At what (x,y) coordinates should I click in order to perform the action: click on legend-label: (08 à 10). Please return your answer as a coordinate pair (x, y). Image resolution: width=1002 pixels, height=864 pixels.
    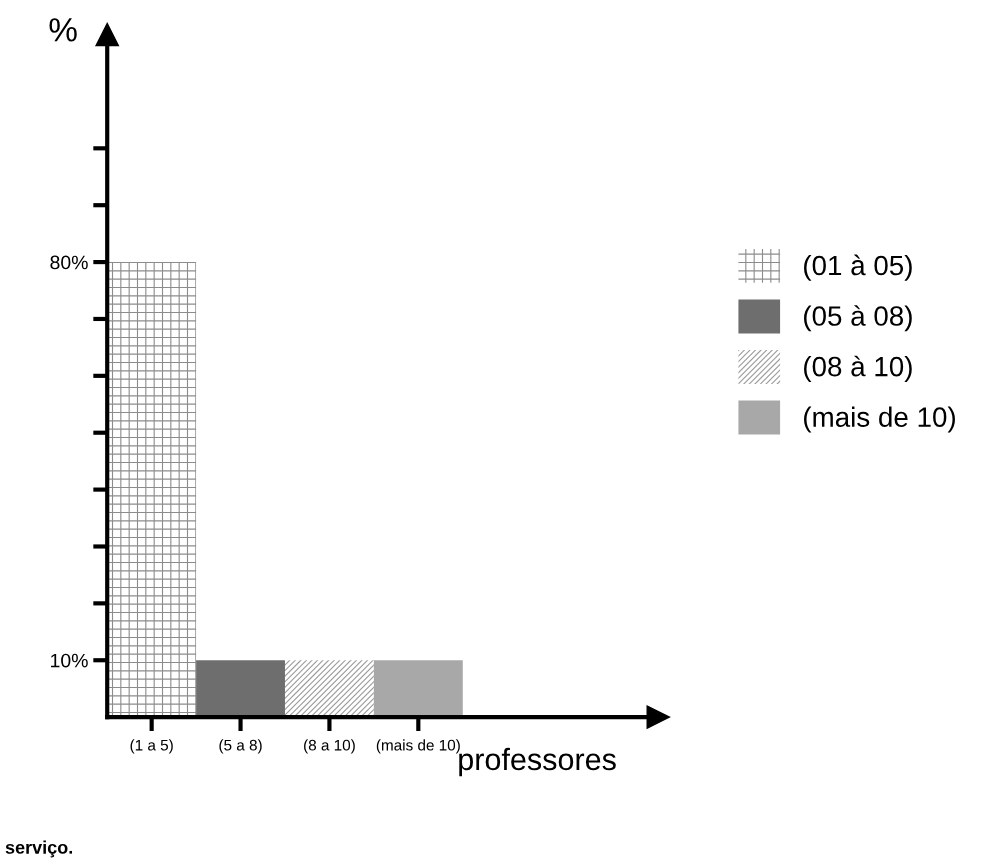
    Looking at the image, I should click on (858, 368).